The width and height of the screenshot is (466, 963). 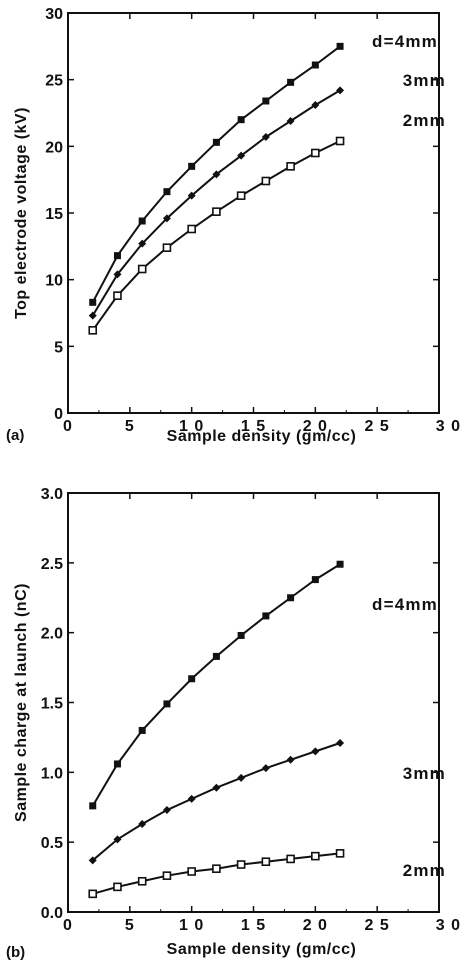 I want to click on y-tick-label: 15, so click(x=54, y=214).